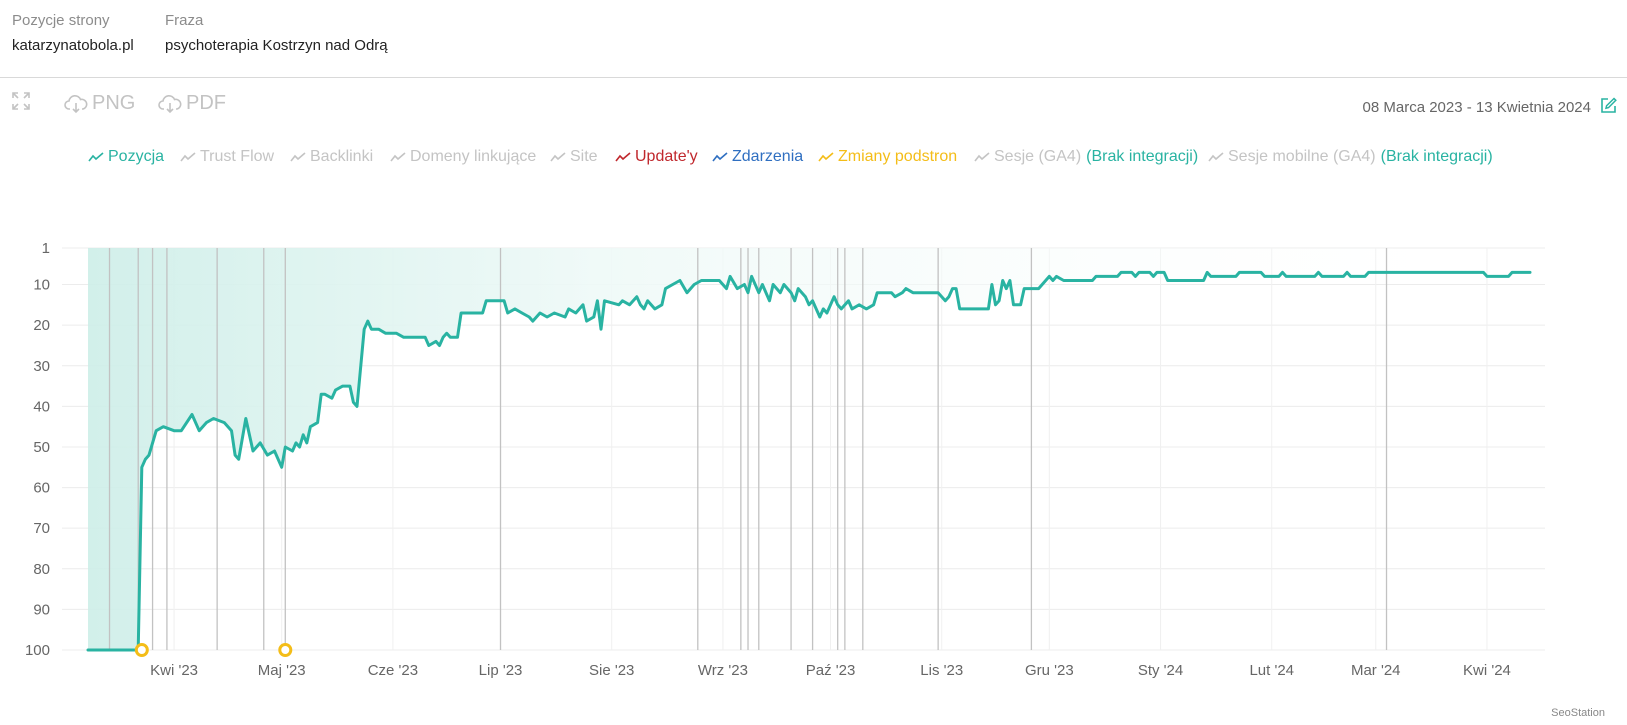 Image resolution: width=1627 pixels, height=725 pixels. Describe the element at coordinates (61, 20) in the screenshot. I see `site-label: Pozycje strony` at that location.